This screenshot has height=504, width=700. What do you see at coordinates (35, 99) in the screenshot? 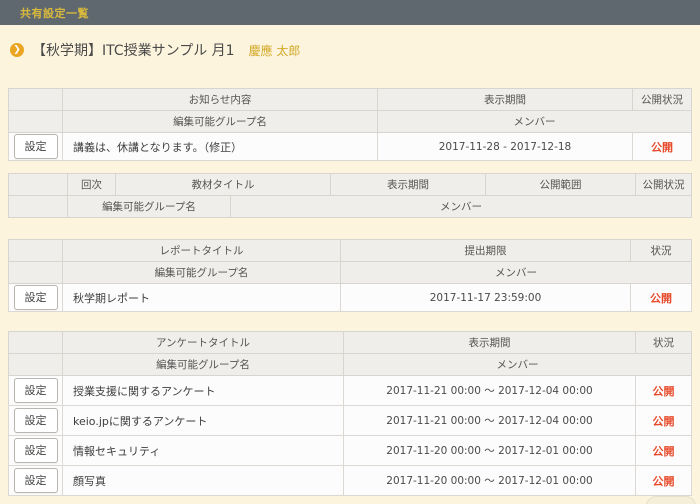
I see `notice-header-spacer` at bounding box center [35, 99].